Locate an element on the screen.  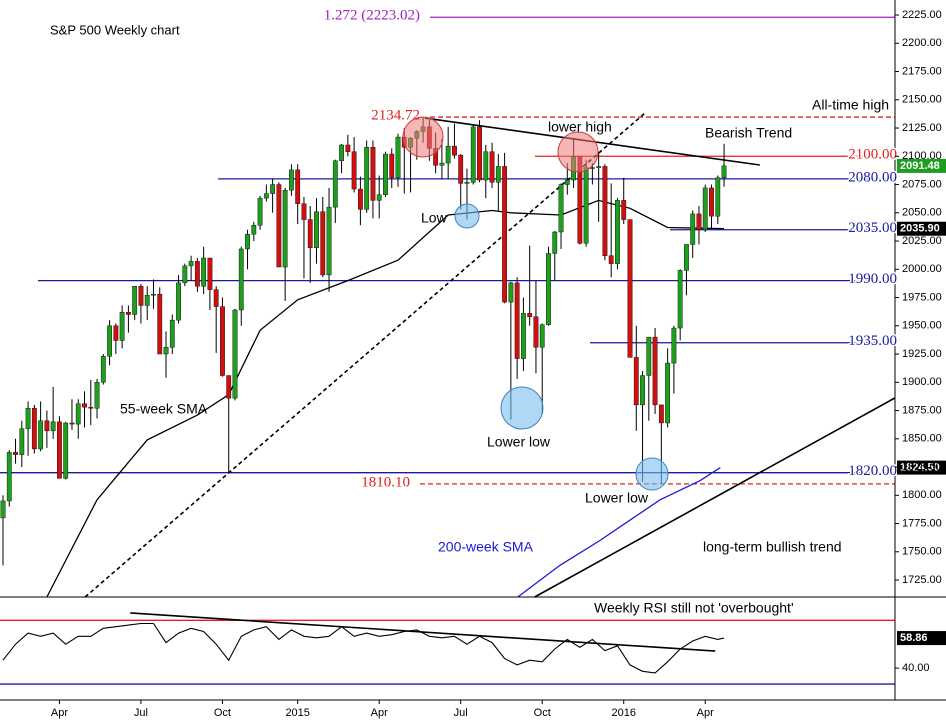
annotation: 55-week SMA is located at coordinates (164, 409).